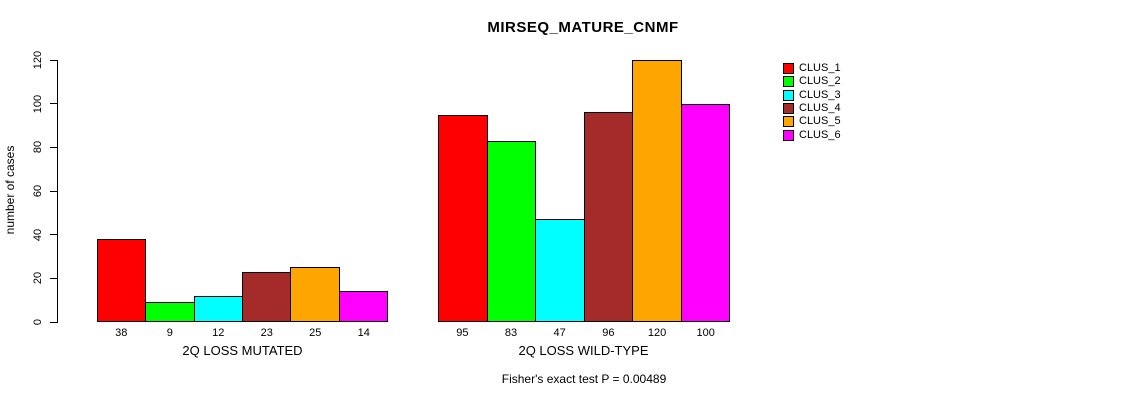  I want to click on footer-annotation: Fisher's exact test P = 0.00489, so click(584, 379).